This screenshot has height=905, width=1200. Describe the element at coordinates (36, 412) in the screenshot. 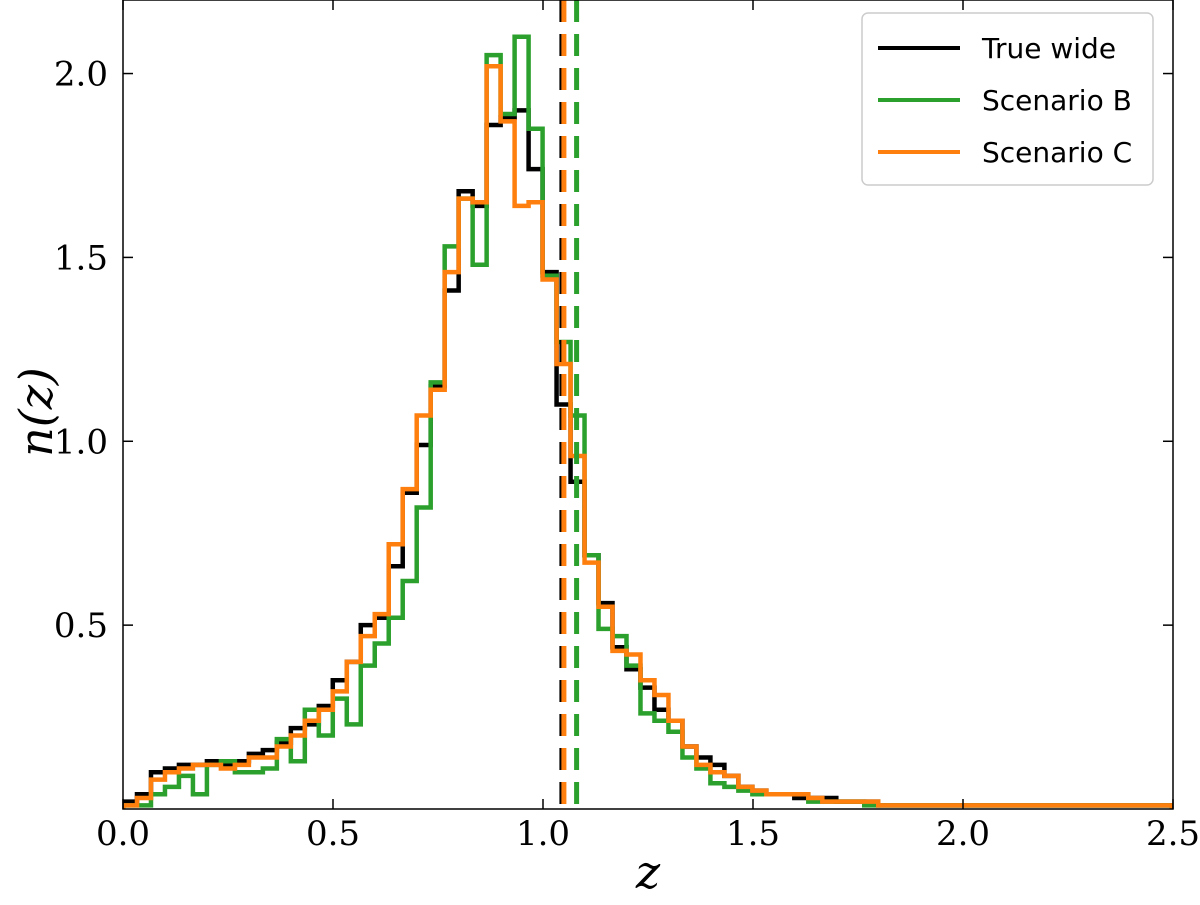

I see `y-axis-label: n(z)` at that location.